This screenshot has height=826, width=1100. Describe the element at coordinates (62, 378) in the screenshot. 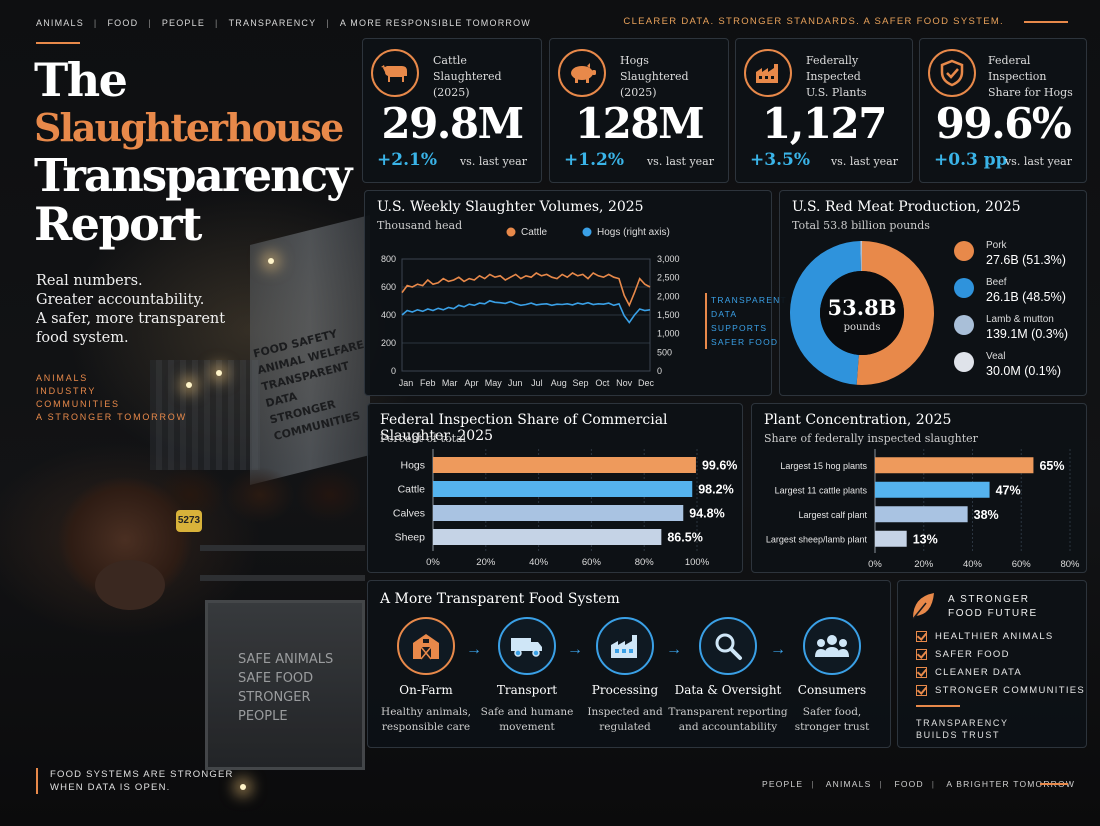

I see `topic-tag: ANIMALS` at that location.